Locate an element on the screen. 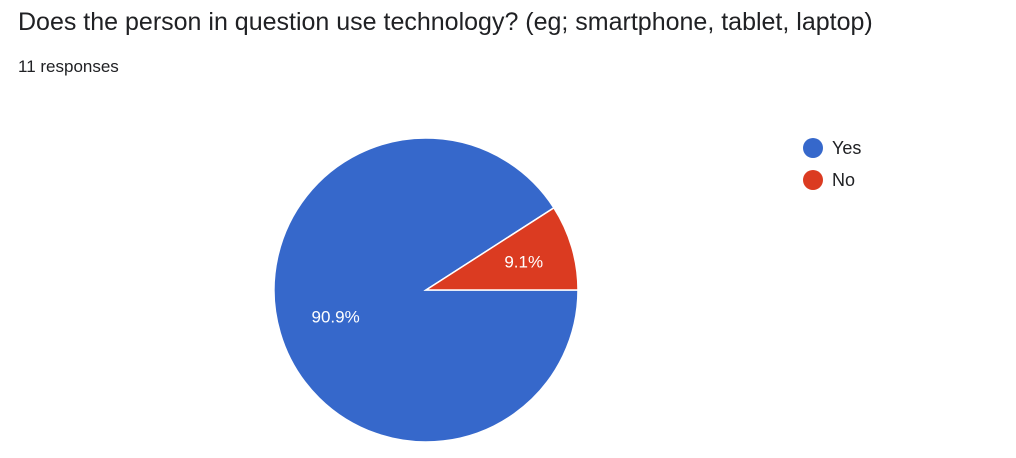  legend-label-no: No is located at coordinates (843, 180).